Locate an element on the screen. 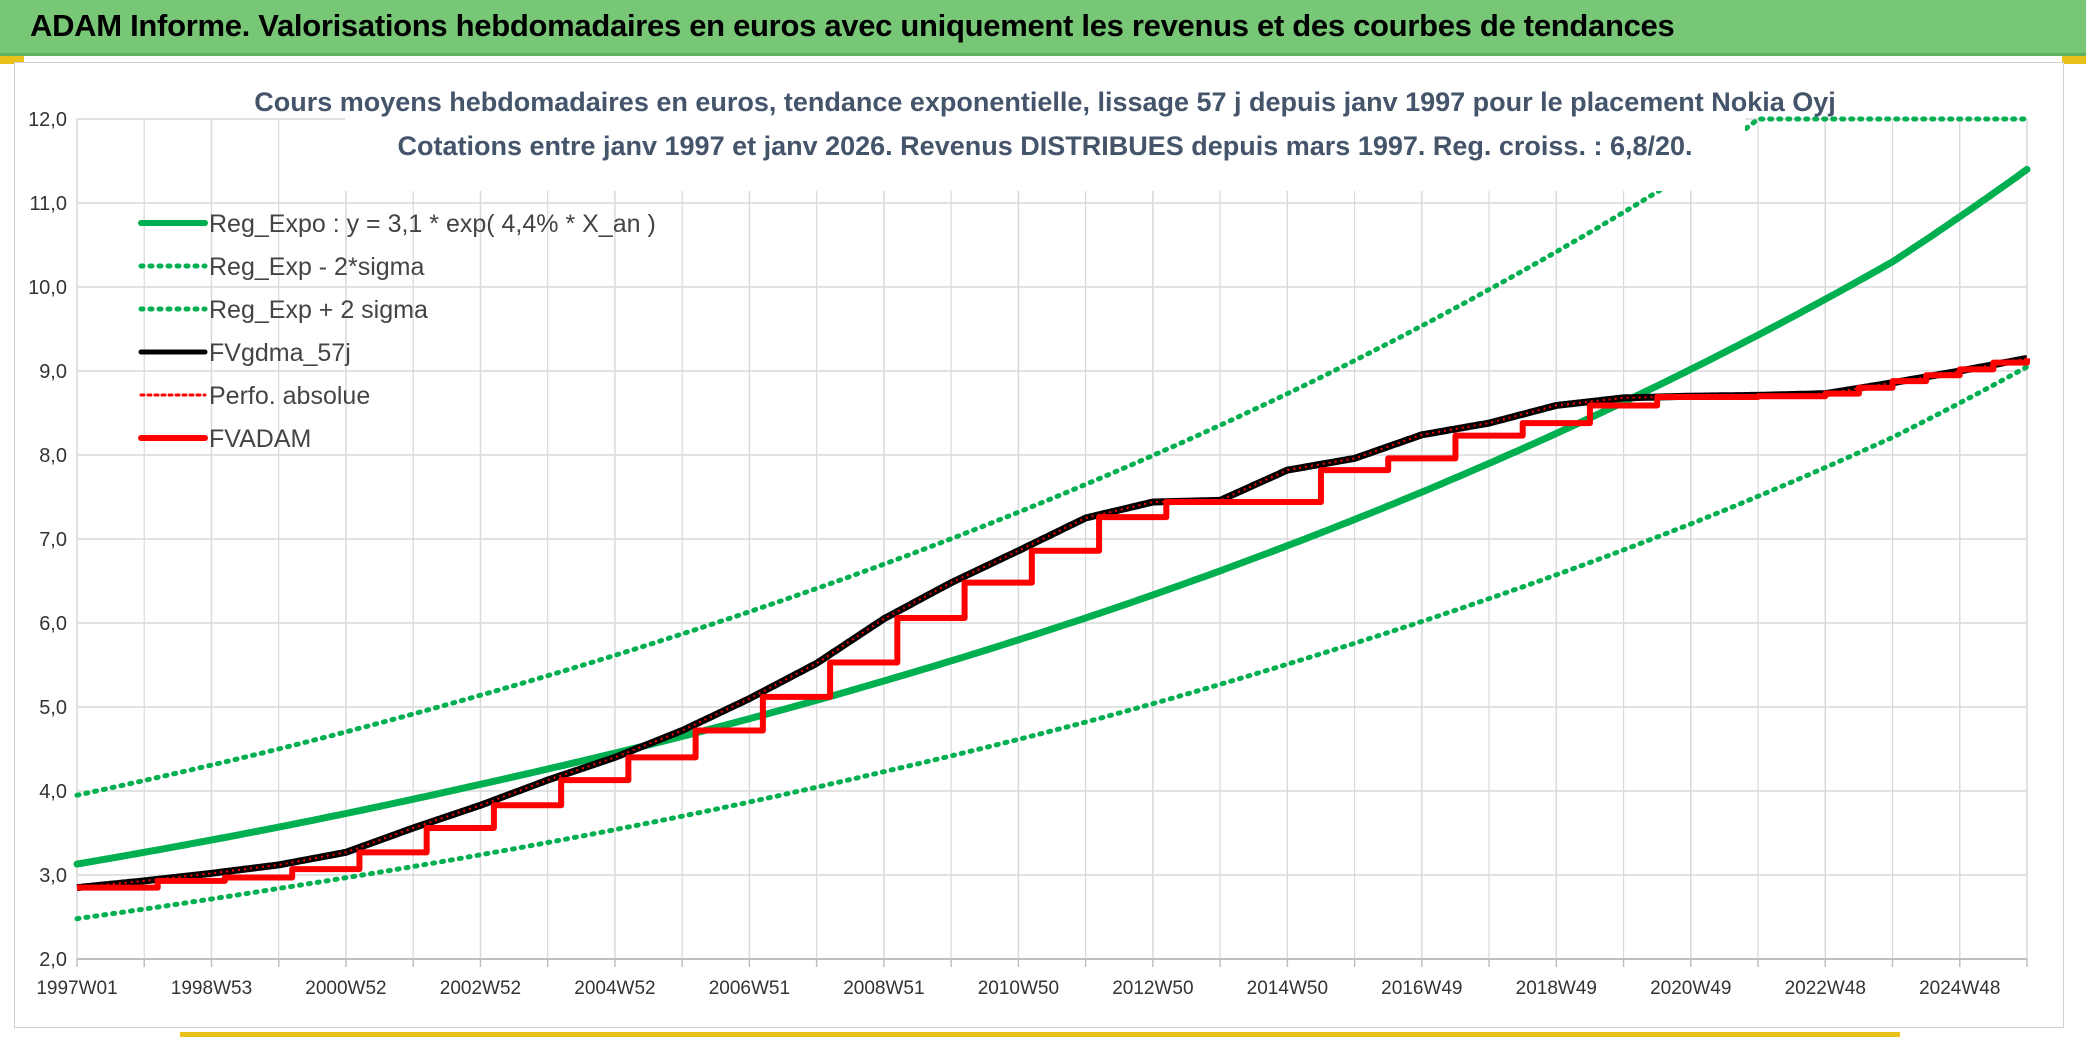 The width and height of the screenshot is (2086, 1037). legend-label: Perfo. absolue is located at coordinates (289, 396).